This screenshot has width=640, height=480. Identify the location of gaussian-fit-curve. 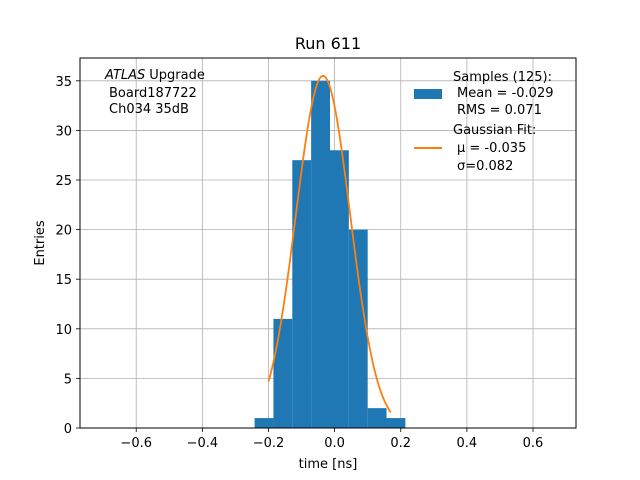
(329, 244).